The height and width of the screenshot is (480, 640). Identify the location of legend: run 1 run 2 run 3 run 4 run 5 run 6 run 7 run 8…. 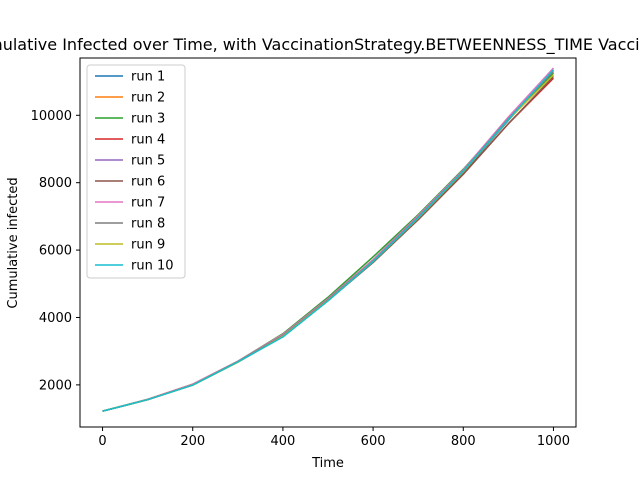
(136, 171).